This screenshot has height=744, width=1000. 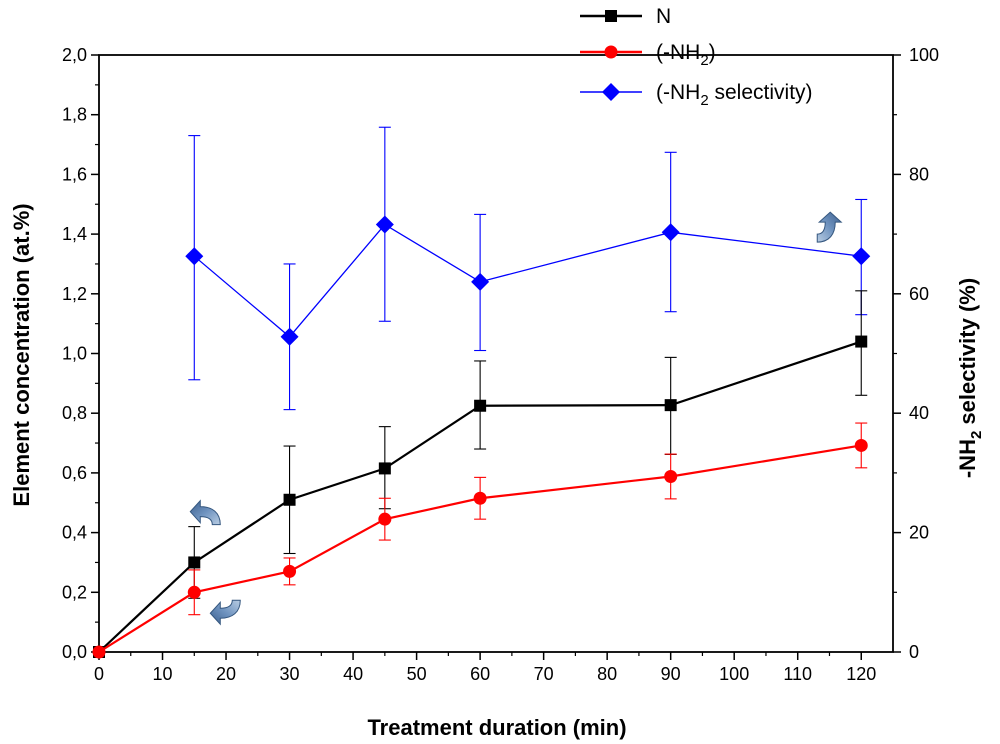 I want to click on x-tick-label: 70, so click(x=544, y=674).